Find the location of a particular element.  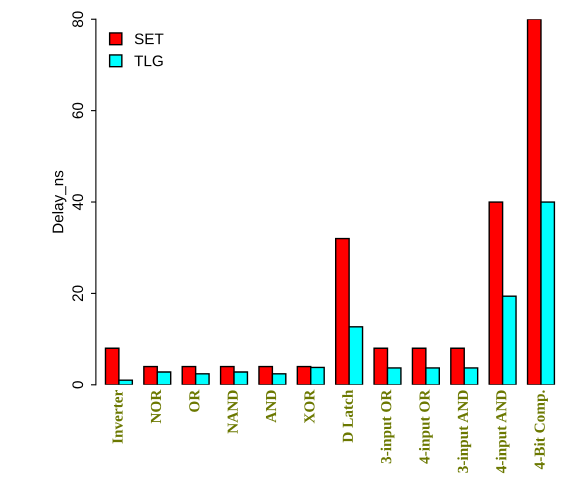

x-tick-label: 4-Bit Comp. is located at coordinates (541, 430).